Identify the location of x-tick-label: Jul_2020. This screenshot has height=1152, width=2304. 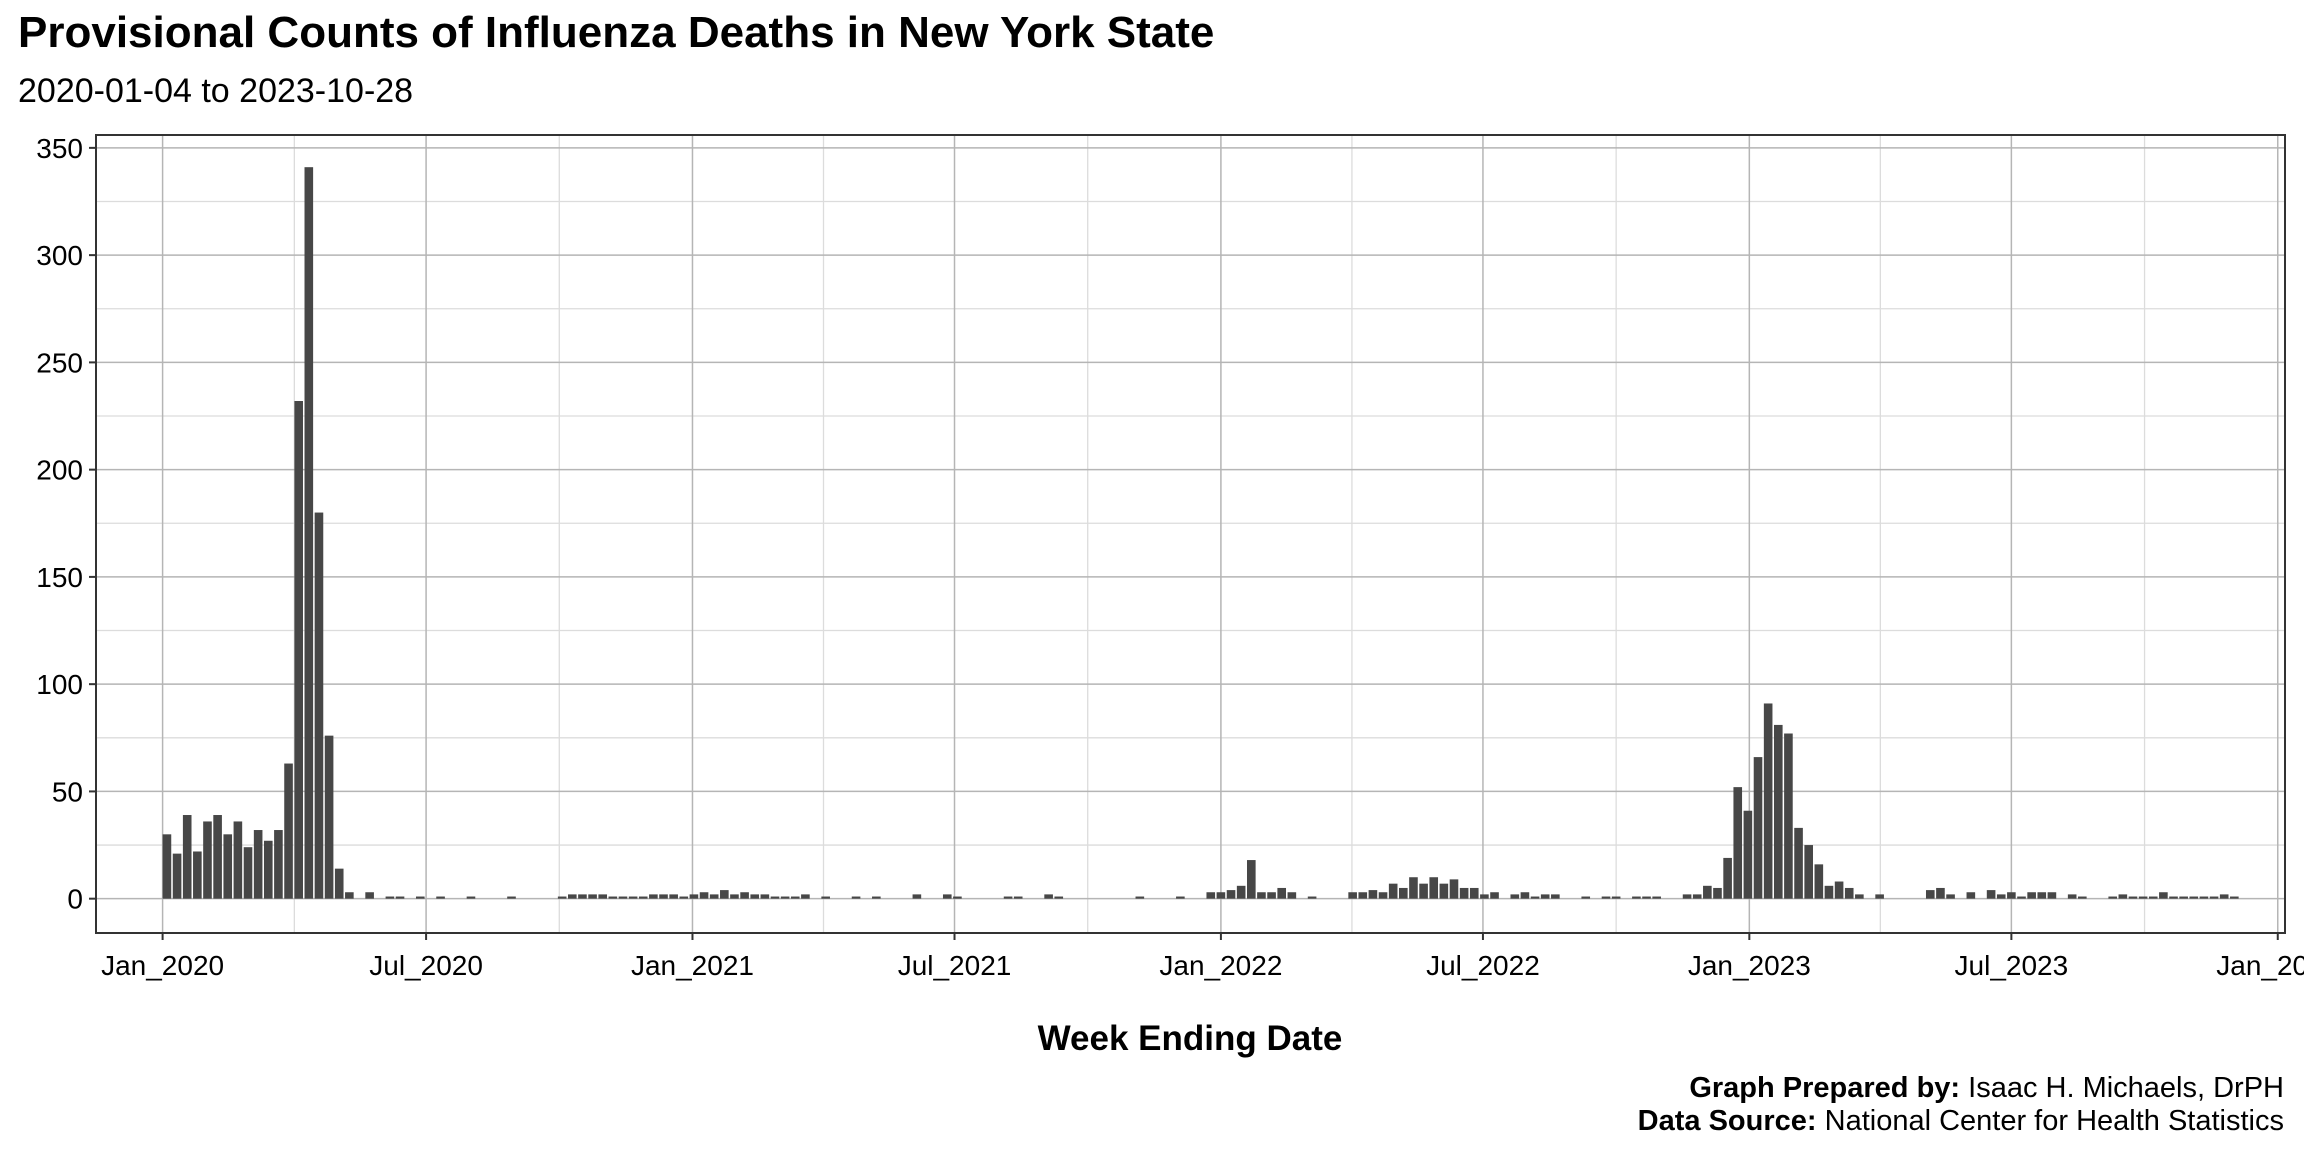
(426, 965).